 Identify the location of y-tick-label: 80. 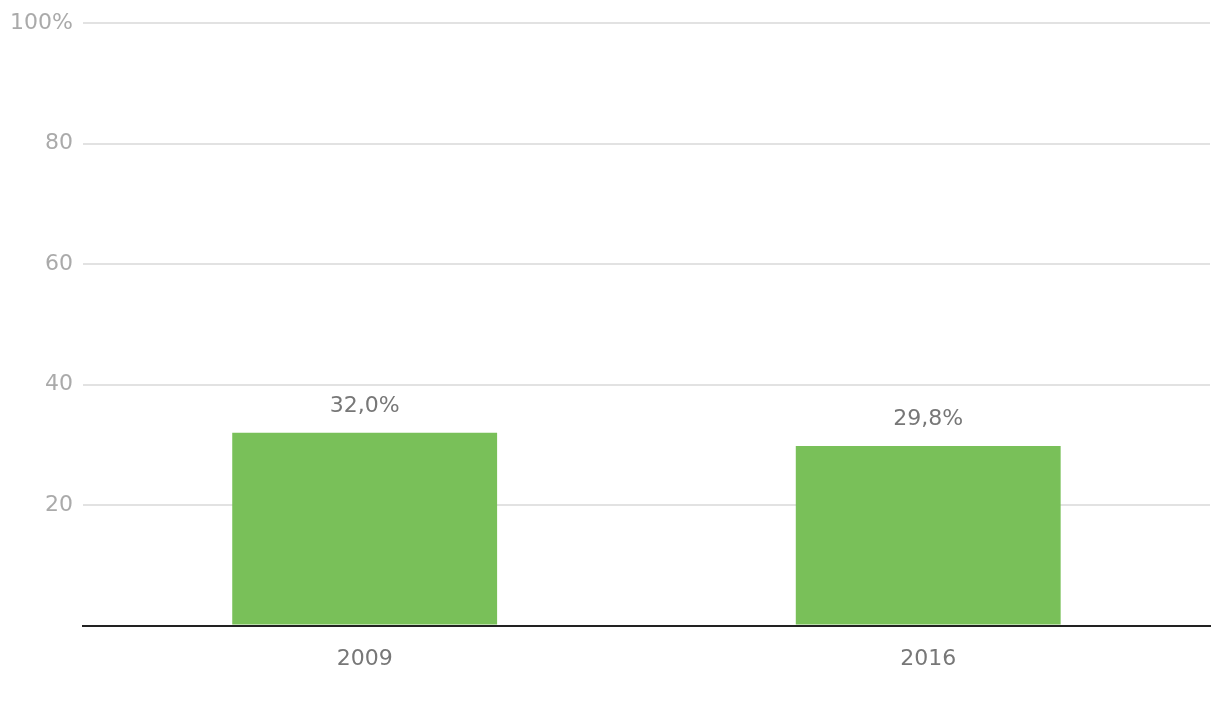
(58, 142).